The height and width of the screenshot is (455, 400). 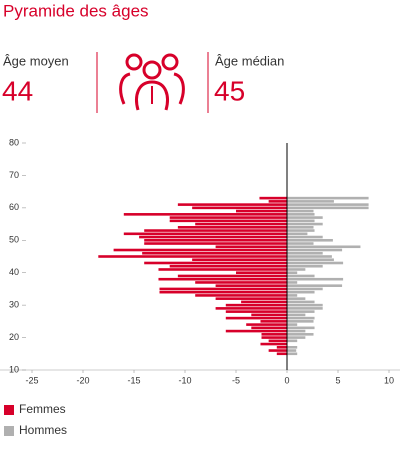 I want to click on legend-label: Femmes, so click(x=42, y=409).